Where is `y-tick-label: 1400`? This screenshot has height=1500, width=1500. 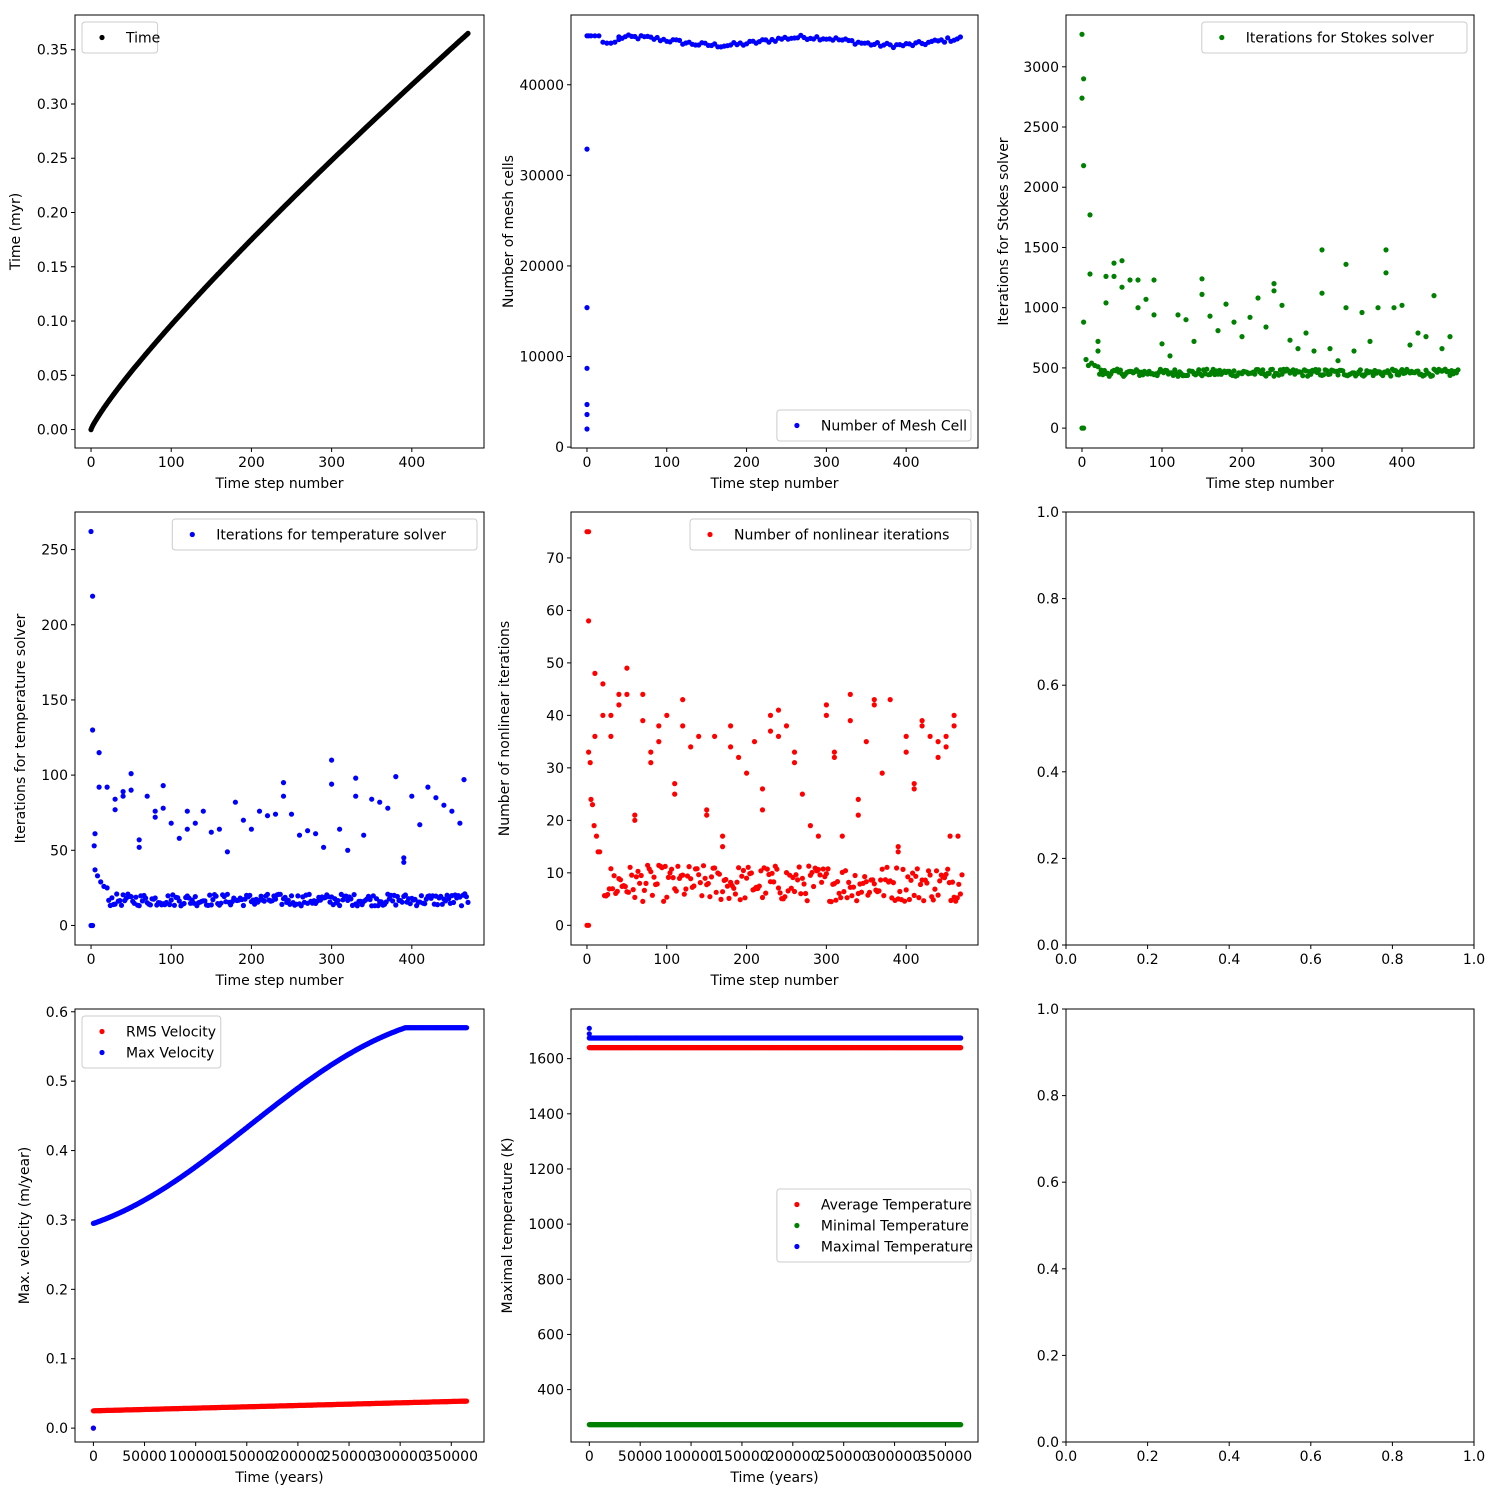 y-tick-label: 1400 is located at coordinates (546, 1115).